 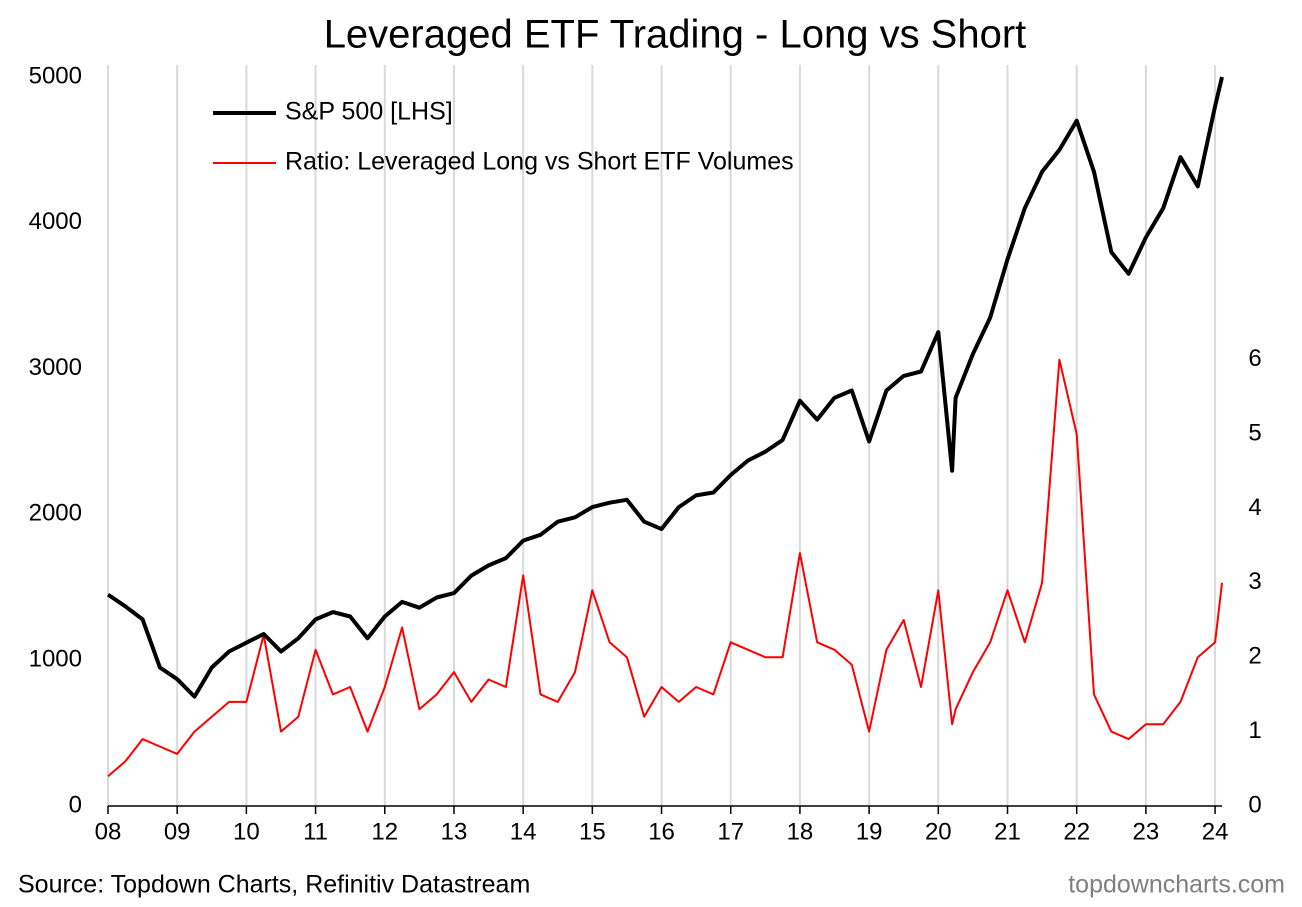 I want to click on x-tick-label: 16, so click(x=661, y=831).